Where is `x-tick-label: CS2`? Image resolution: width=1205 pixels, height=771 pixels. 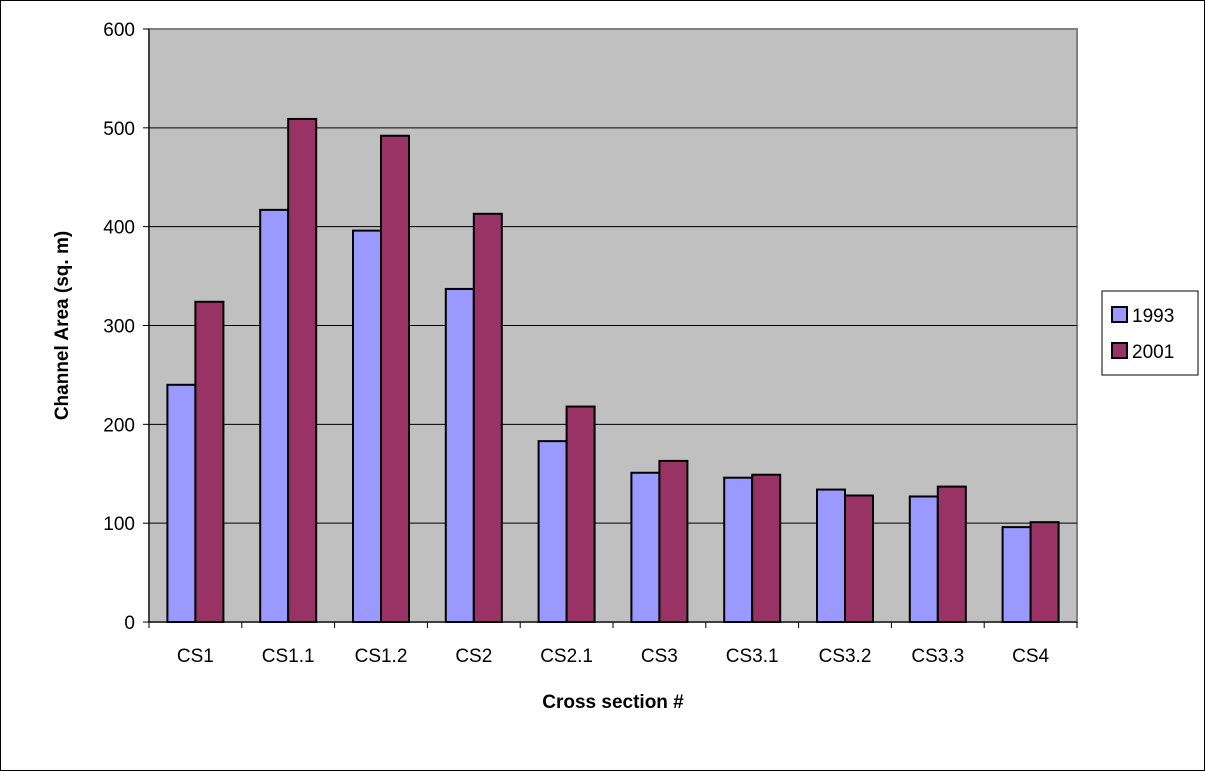
x-tick-label: CS2 is located at coordinates (473, 656).